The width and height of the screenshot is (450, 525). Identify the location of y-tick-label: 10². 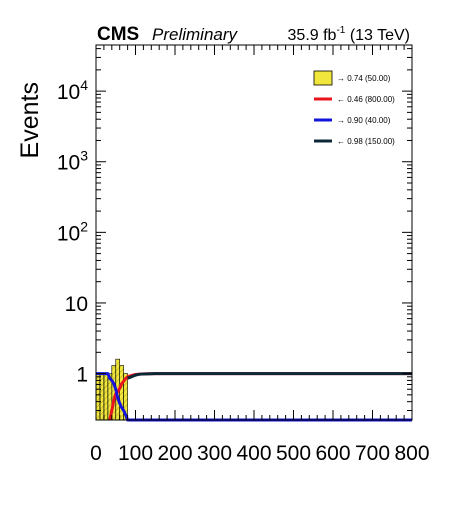
(72, 231).